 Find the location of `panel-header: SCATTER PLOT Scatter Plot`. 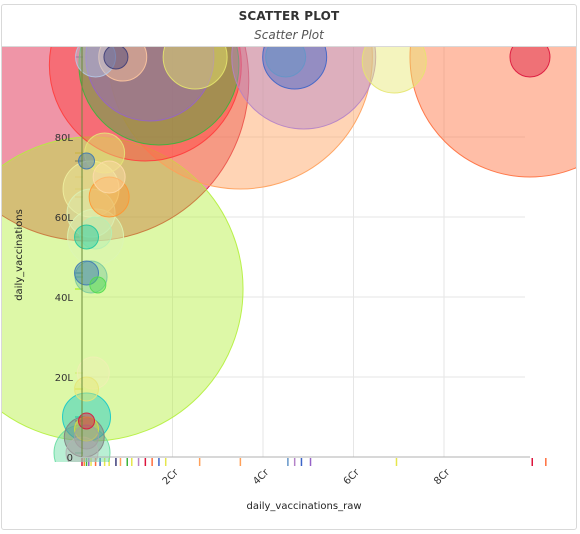

panel-header: SCATTER PLOT Scatter Plot is located at coordinates (289, 26).